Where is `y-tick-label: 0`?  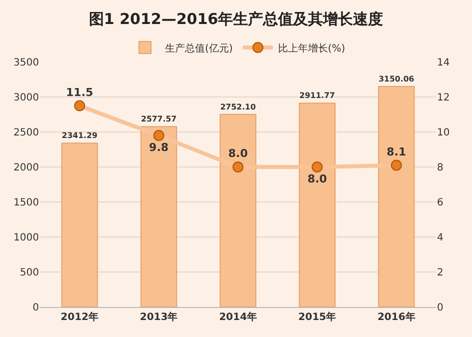
y-tick-label: 0 is located at coordinates (35, 308).